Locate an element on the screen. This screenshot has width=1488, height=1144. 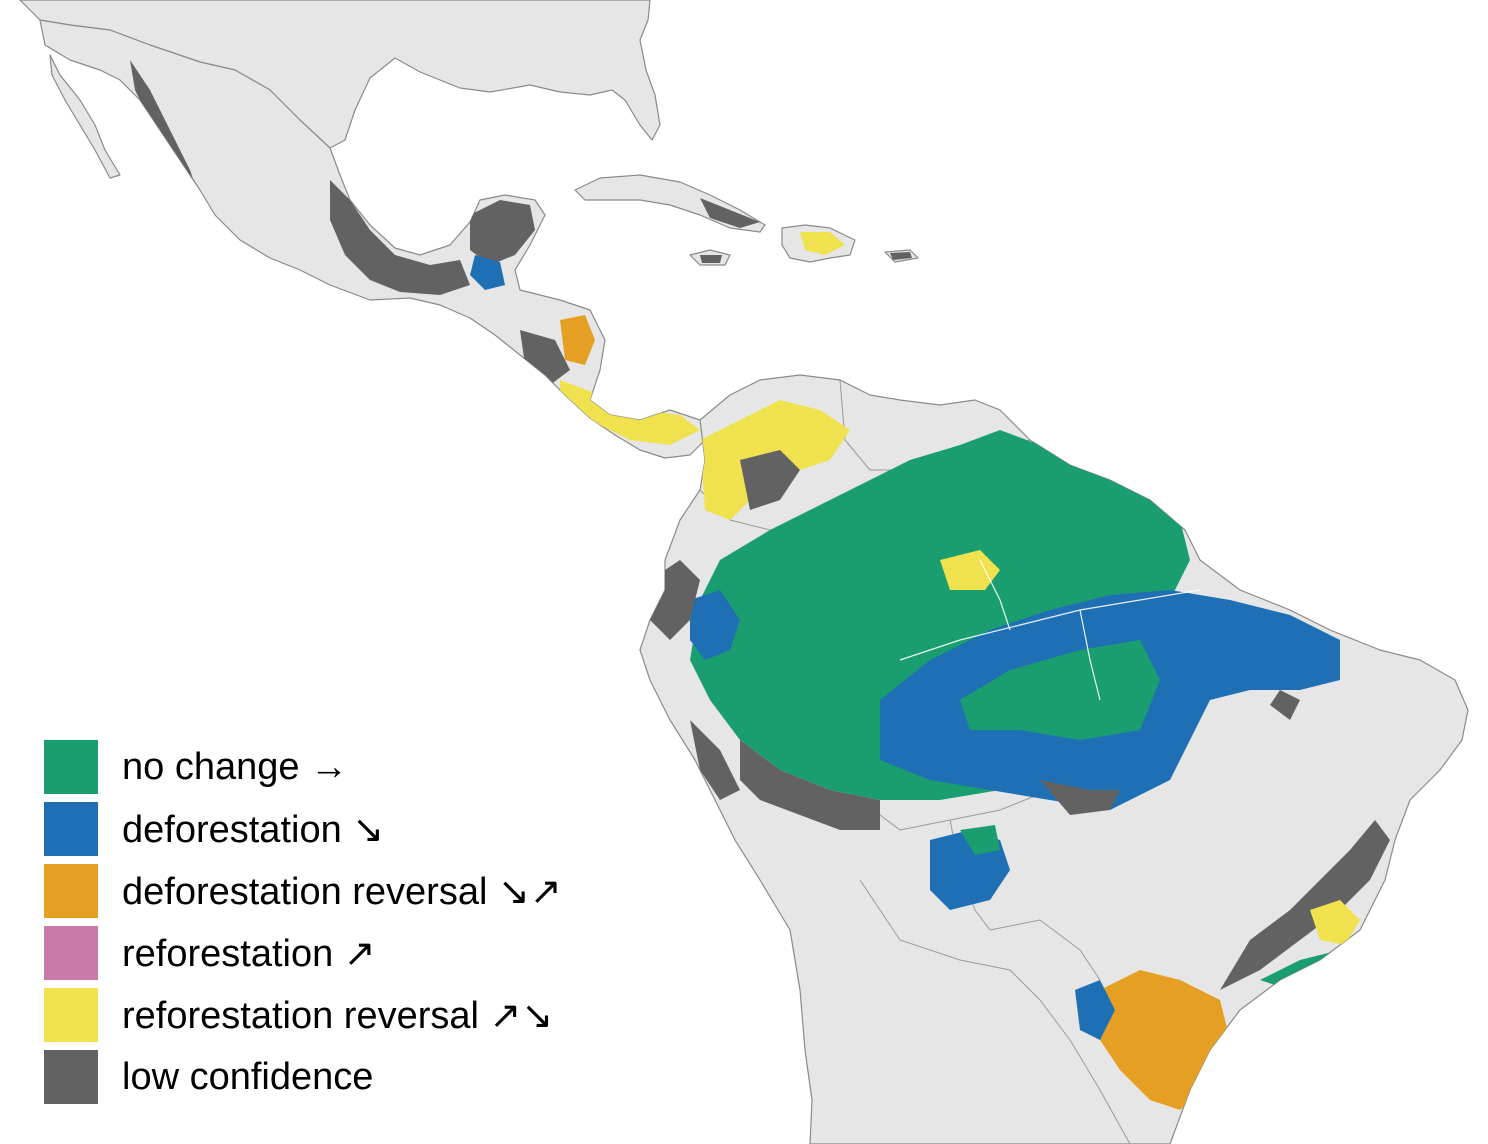
cells-bolivia-nochange is located at coordinates (980, 840).